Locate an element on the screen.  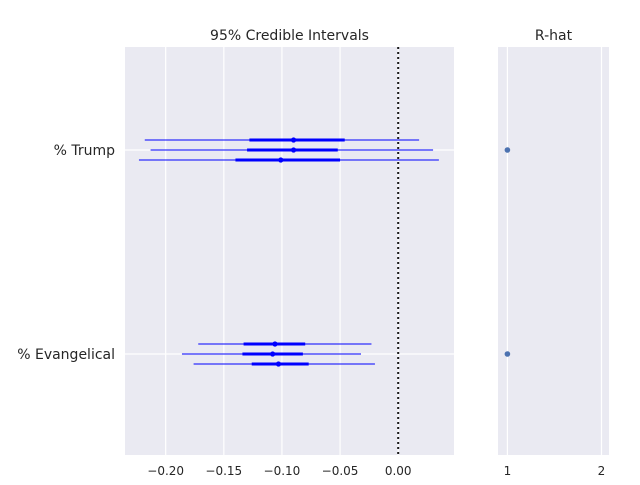
rhat-gridlines is located at coordinates (554, 251).